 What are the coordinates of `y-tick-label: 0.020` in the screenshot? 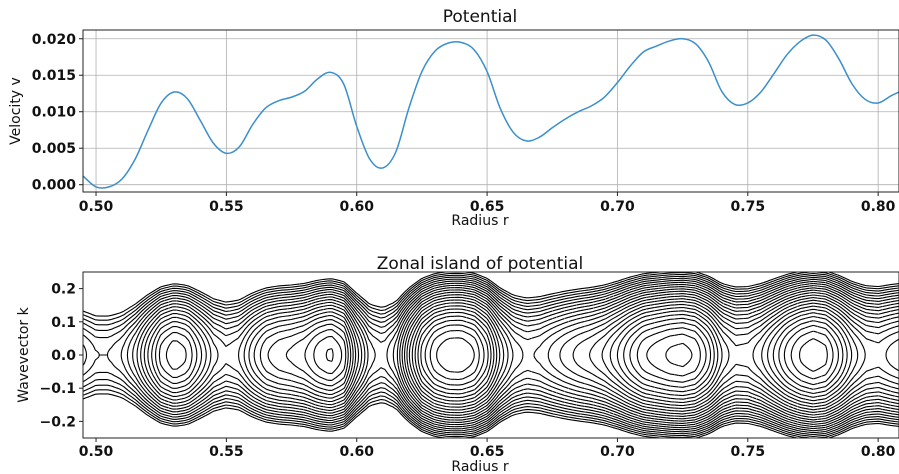 It's located at (54, 40).